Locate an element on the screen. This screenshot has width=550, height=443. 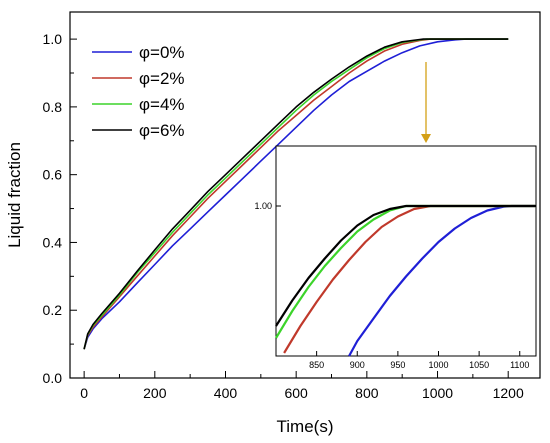
inset-x-tick-label: 950 is located at coordinates (397, 365).